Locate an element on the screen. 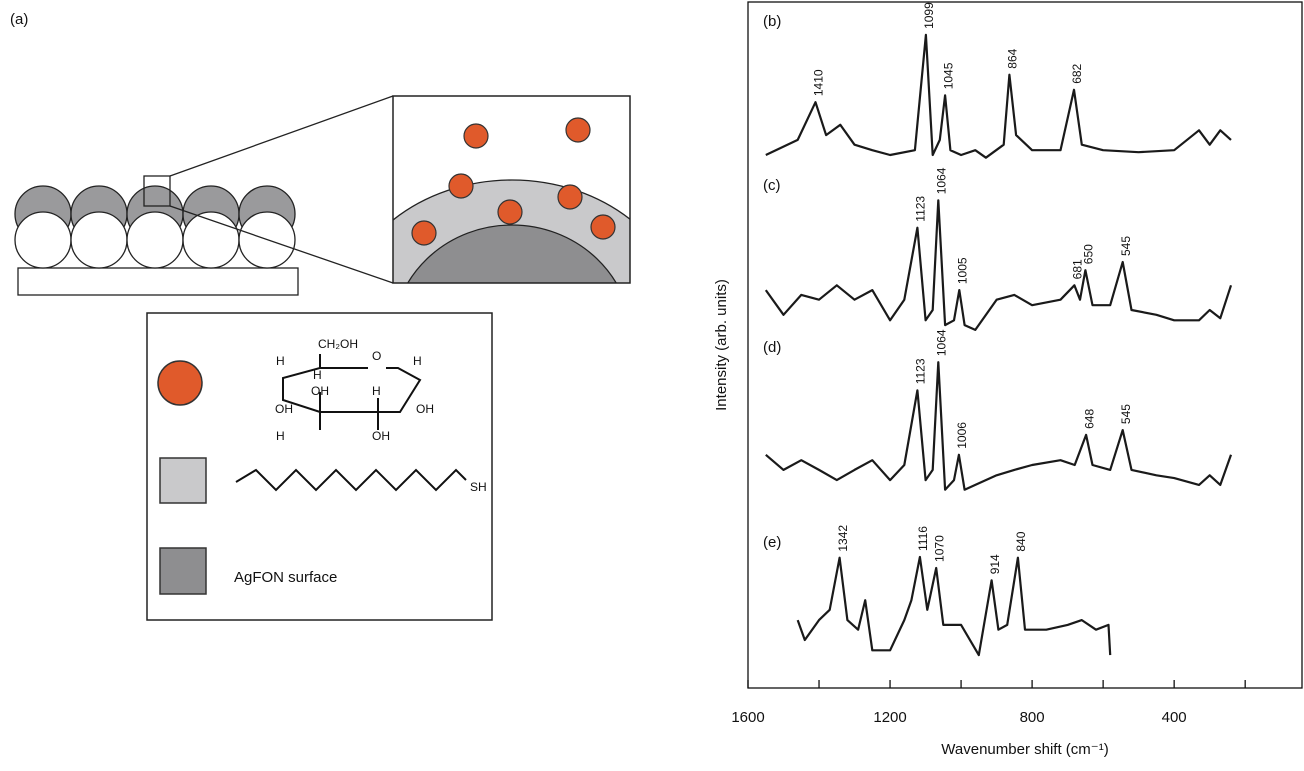  structure-label: CH₂OH is located at coordinates (338, 344).